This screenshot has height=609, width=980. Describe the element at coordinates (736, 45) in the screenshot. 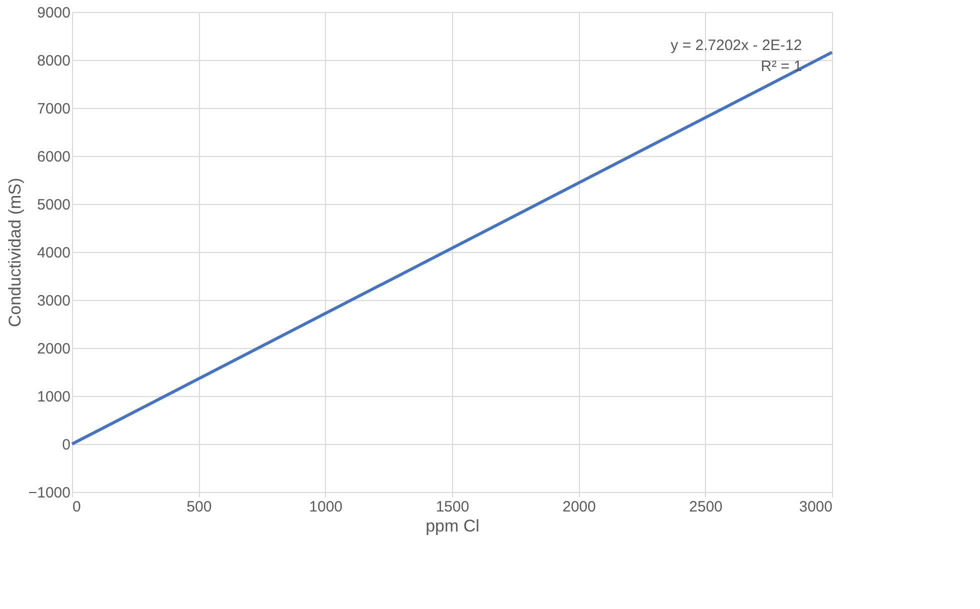

I see `annotation: y = 2.7202x - 2E-12` at that location.